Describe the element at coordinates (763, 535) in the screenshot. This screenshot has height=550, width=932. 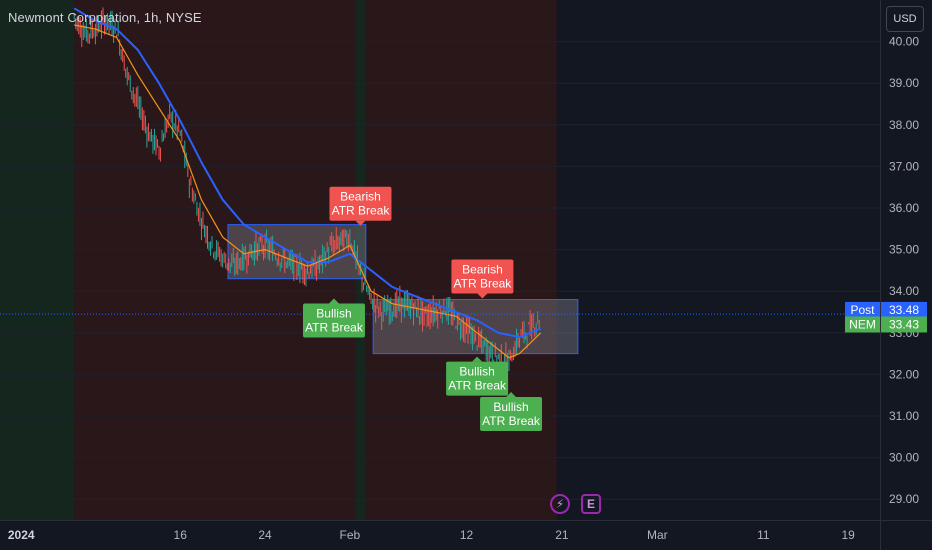
I see `time-tick-label: 11` at that location.